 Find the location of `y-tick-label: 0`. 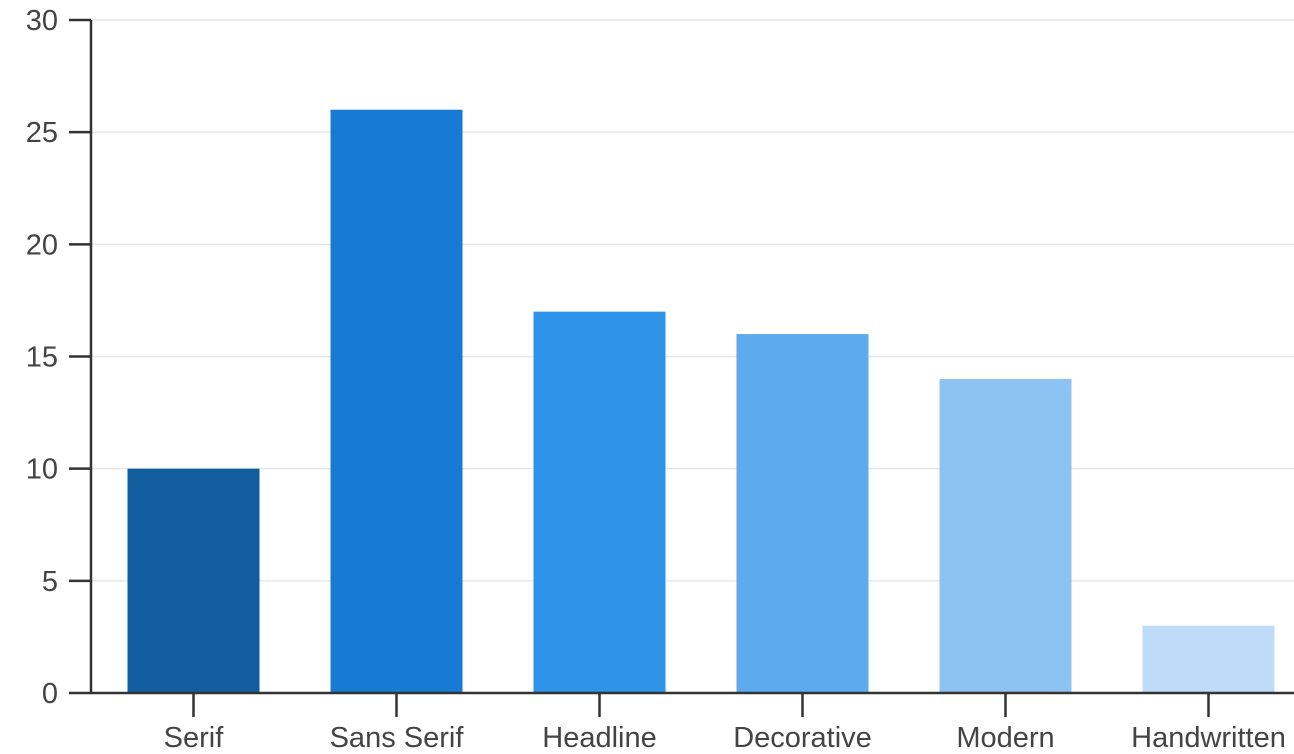

y-tick-label: 0 is located at coordinates (50, 694).